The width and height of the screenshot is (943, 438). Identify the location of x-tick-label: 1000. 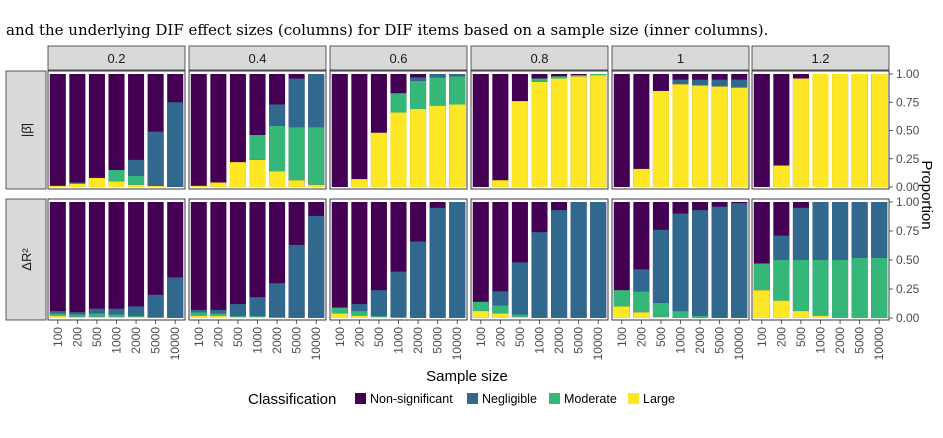
(258, 340).